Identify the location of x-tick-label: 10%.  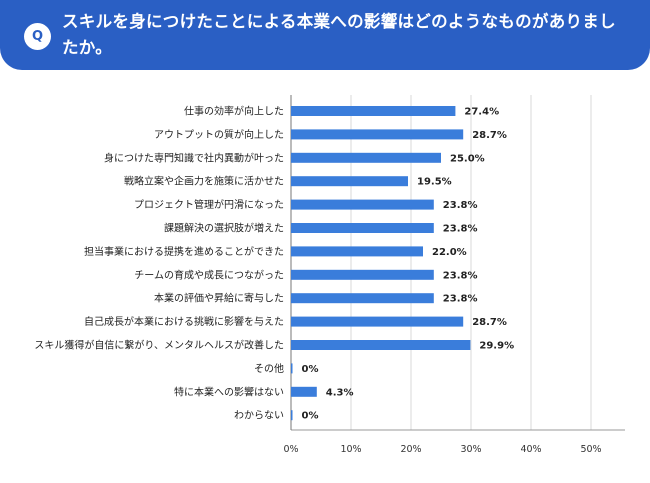
(350, 449).